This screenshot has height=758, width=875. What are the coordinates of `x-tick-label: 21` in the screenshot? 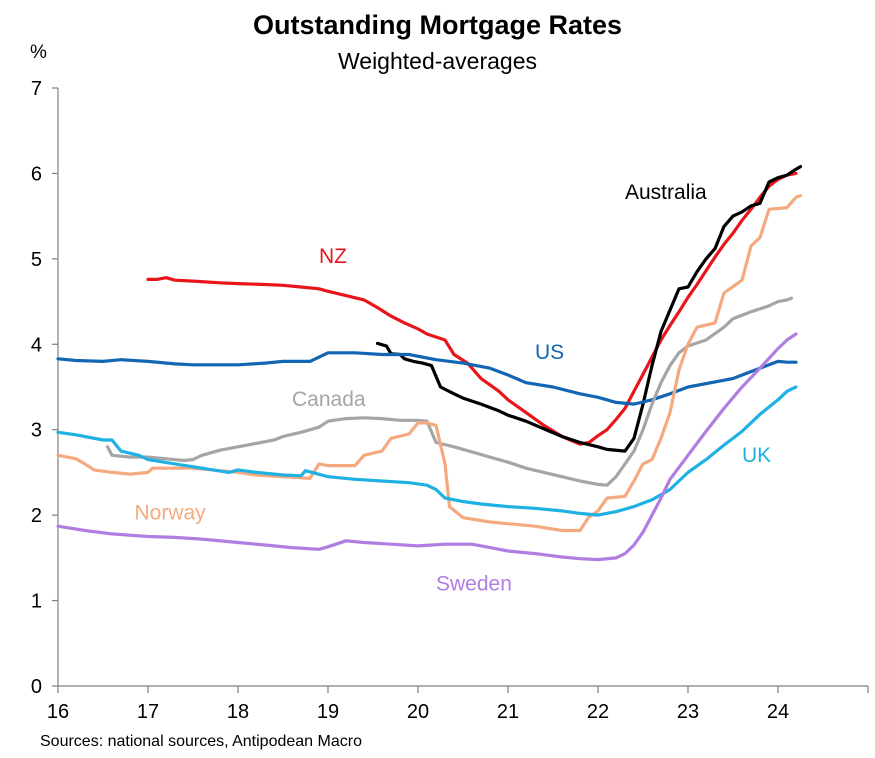 It's located at (508, 712).